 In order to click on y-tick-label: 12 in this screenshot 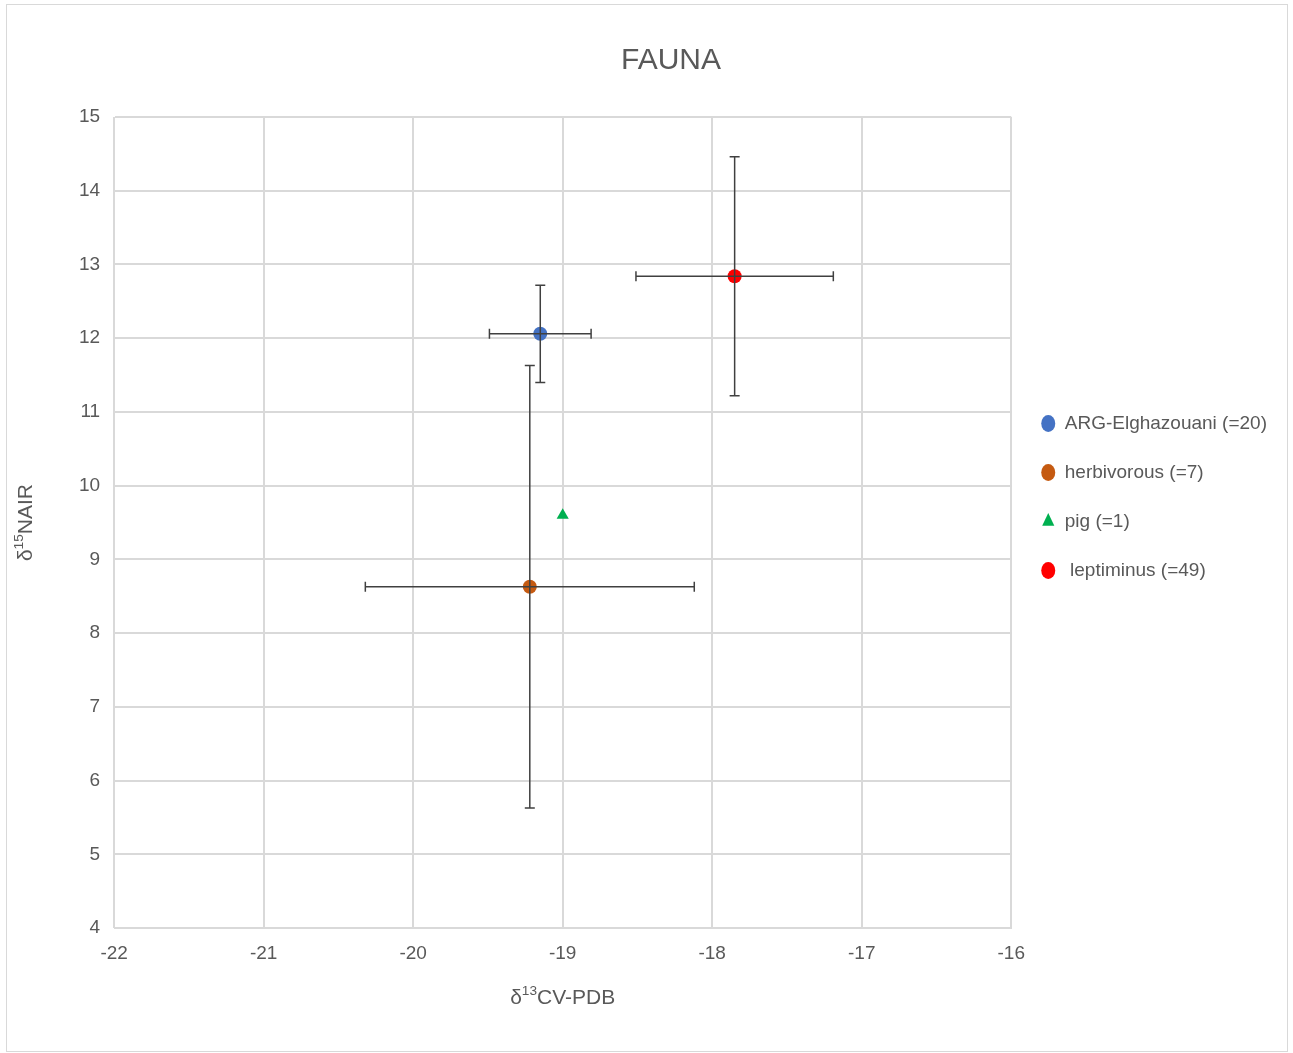, I will do `click(89, 337)`.